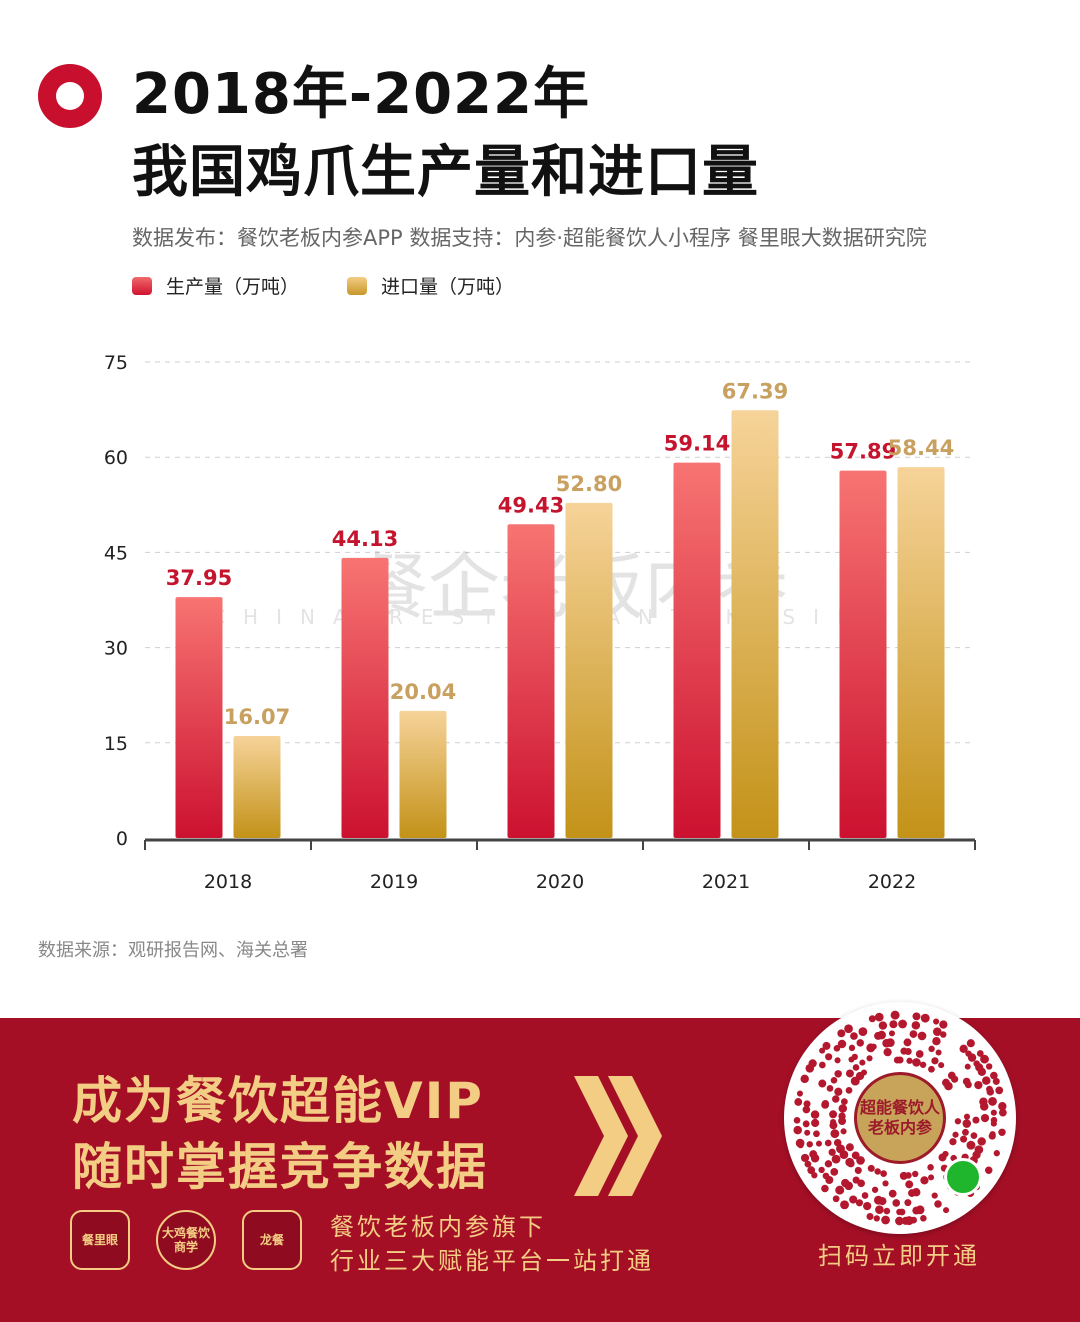 The height and width of the screenshot is (1322, 1080). What do you see at coordinates (892, 882) in the screenshot?
I see `x-tick-label-2022: 2022` at bounding box center [892, 882].